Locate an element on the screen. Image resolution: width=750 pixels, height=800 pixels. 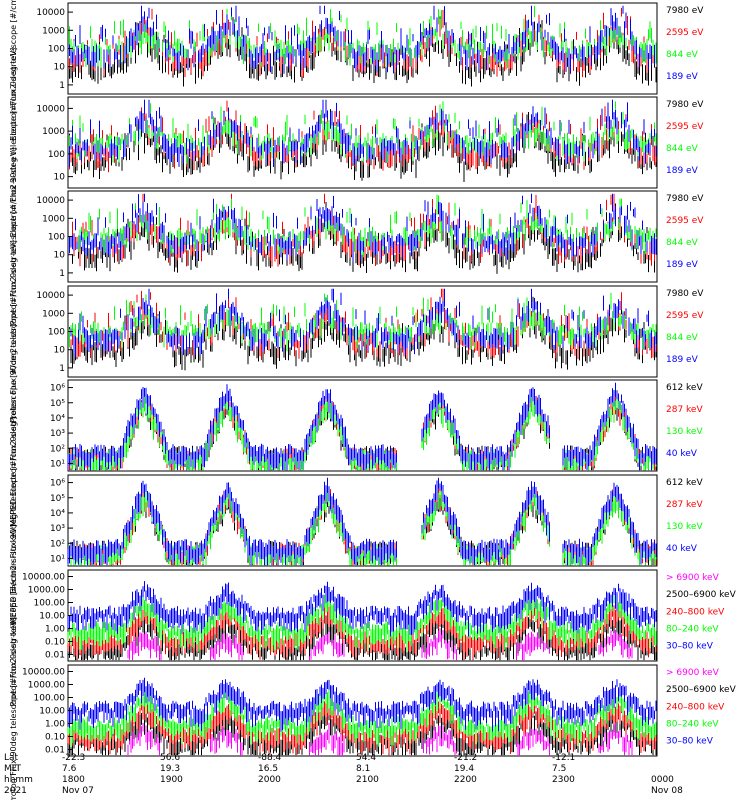
x-col-mlt: 19.4 is located at coordinates (464, 769).